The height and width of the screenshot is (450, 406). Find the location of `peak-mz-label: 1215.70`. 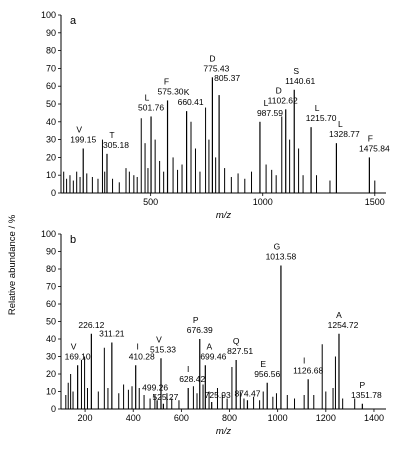

peak-mz-label: 1215.70 is located at coordinates (321, 118).